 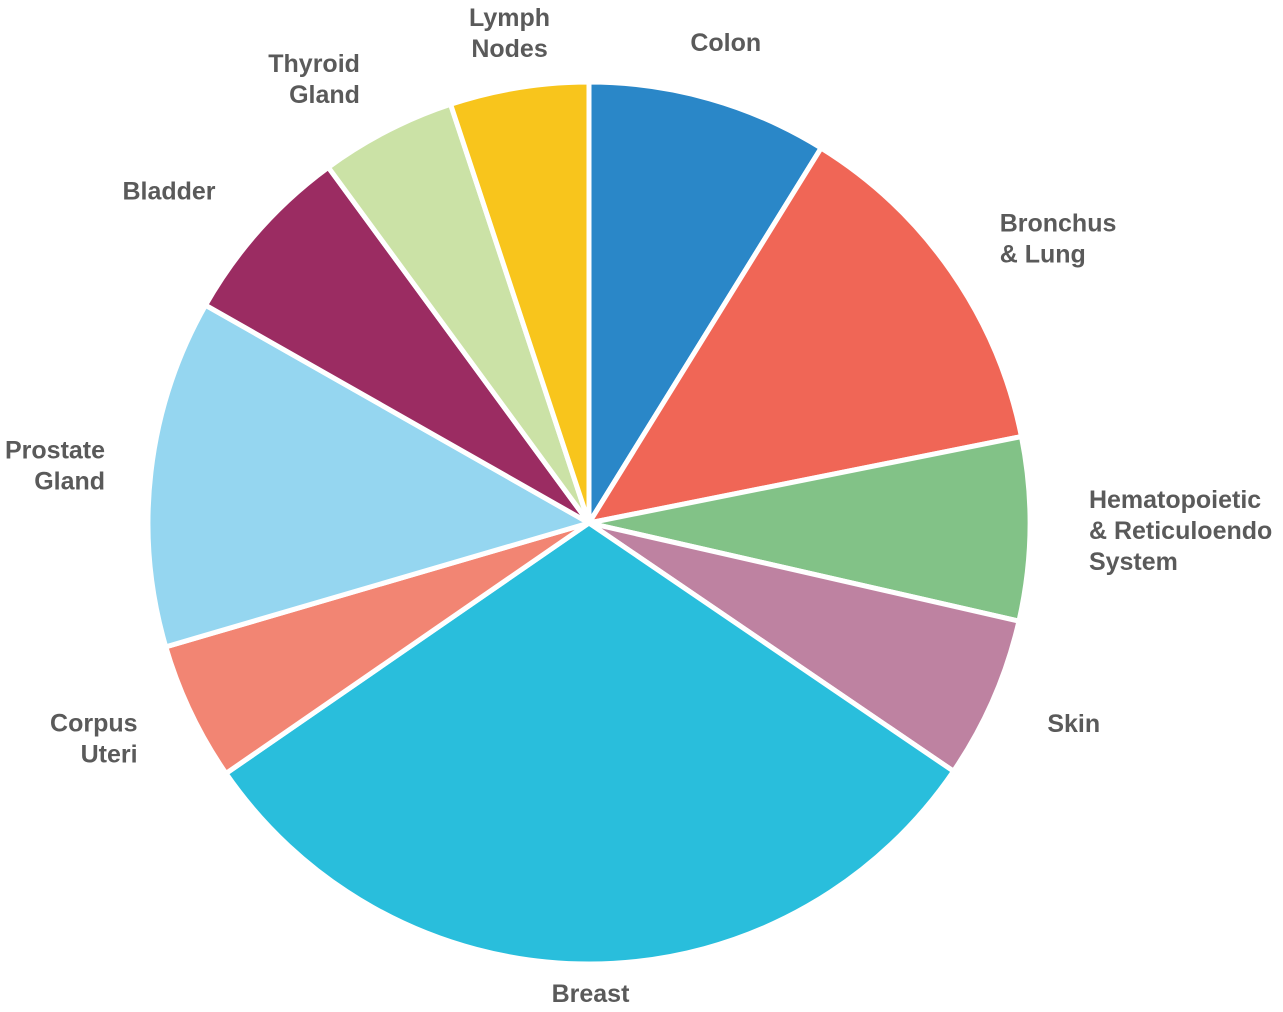 What do you see at coordinates (94, 738) in the screenshot?
I see `pie-label-corpus-uteri: Corpus Uteri` at bounding box center [94, 738].